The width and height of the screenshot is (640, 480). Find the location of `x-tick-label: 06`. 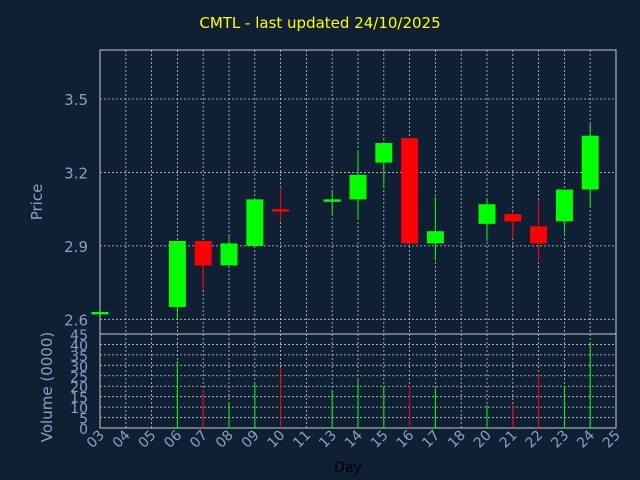

x-tick-label: 06 is located at coordinates (173, 439).